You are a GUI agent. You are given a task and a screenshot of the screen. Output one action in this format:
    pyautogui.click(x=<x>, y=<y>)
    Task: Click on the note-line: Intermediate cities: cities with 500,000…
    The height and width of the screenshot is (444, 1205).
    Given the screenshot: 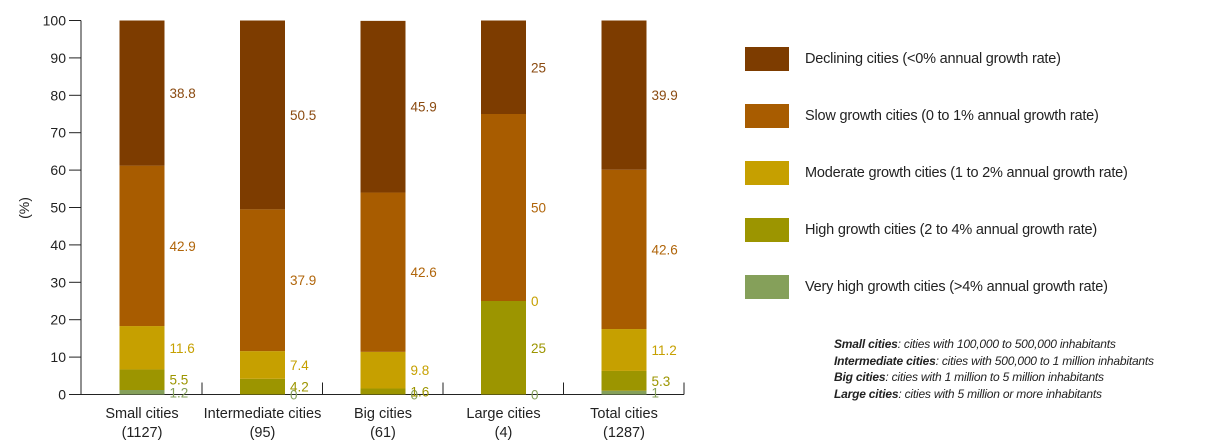 What is the action you would take?
    pyautogui.click(x=994, y=361)
    